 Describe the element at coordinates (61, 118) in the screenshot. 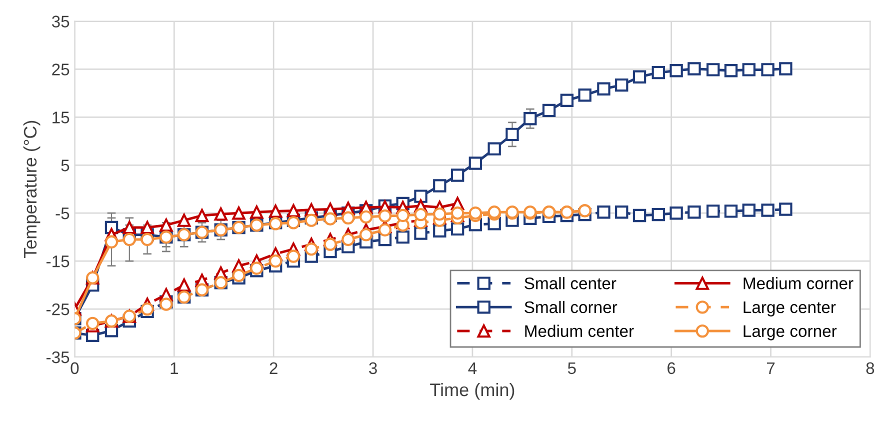

I see `y-tick-label: 15` at that location.